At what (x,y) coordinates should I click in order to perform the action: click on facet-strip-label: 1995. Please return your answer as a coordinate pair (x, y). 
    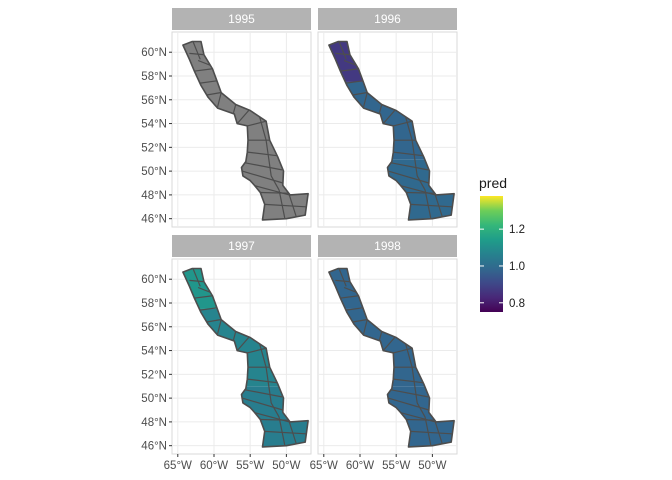
    Looking at the image, I should click on (241, 19).